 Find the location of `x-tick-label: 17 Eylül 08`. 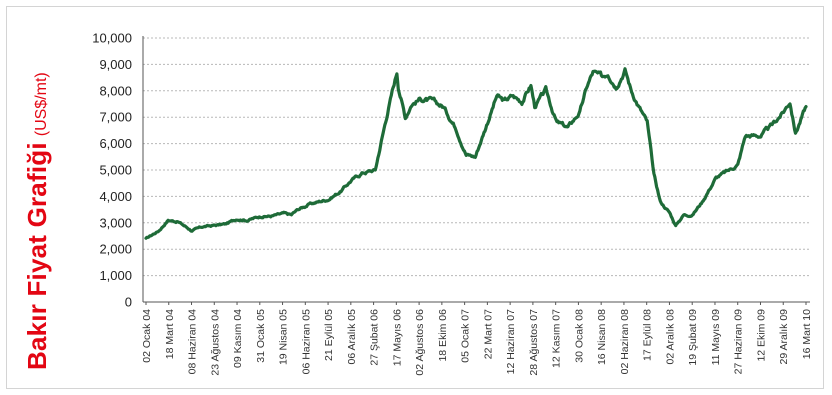

x-tick-label: 17 Eylül 08 is located at coordinates (648, 335).